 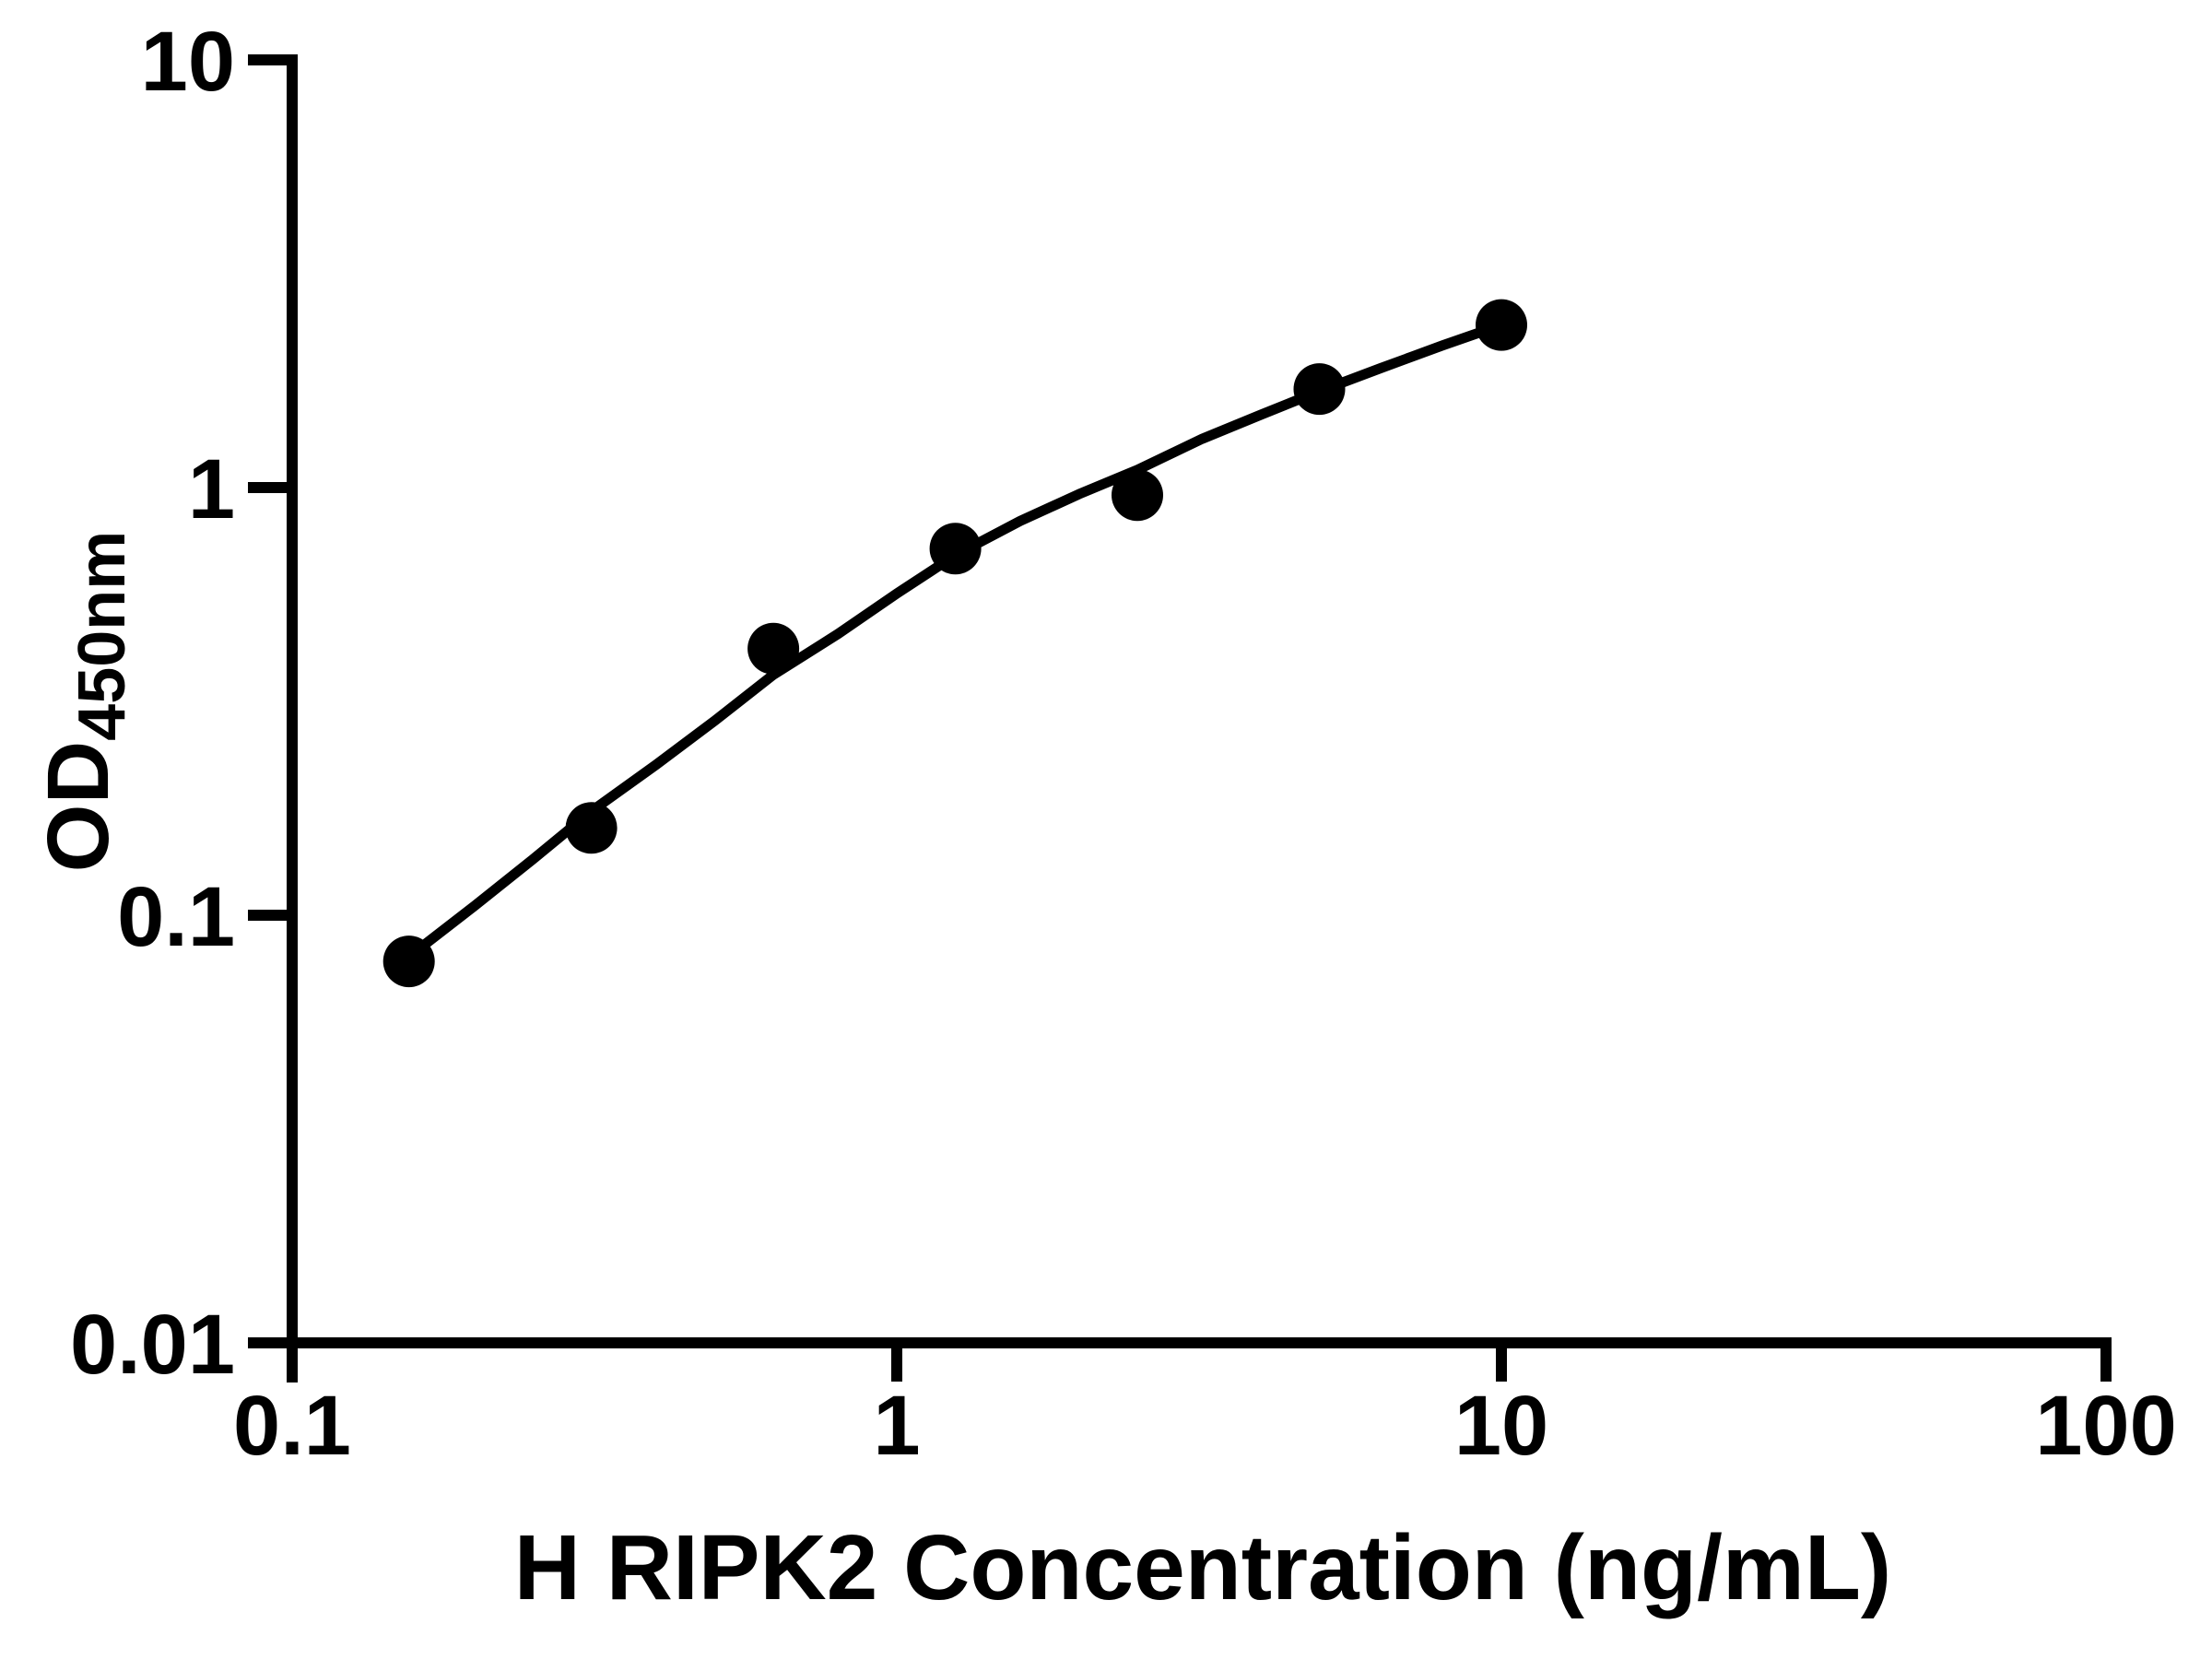 What do you see at coordinates (1202, 1567) in the screenshot?
I see `x-axis-title: H RIPK2 Concentration (ng/mL)` at bounding box center [1202, 1567].